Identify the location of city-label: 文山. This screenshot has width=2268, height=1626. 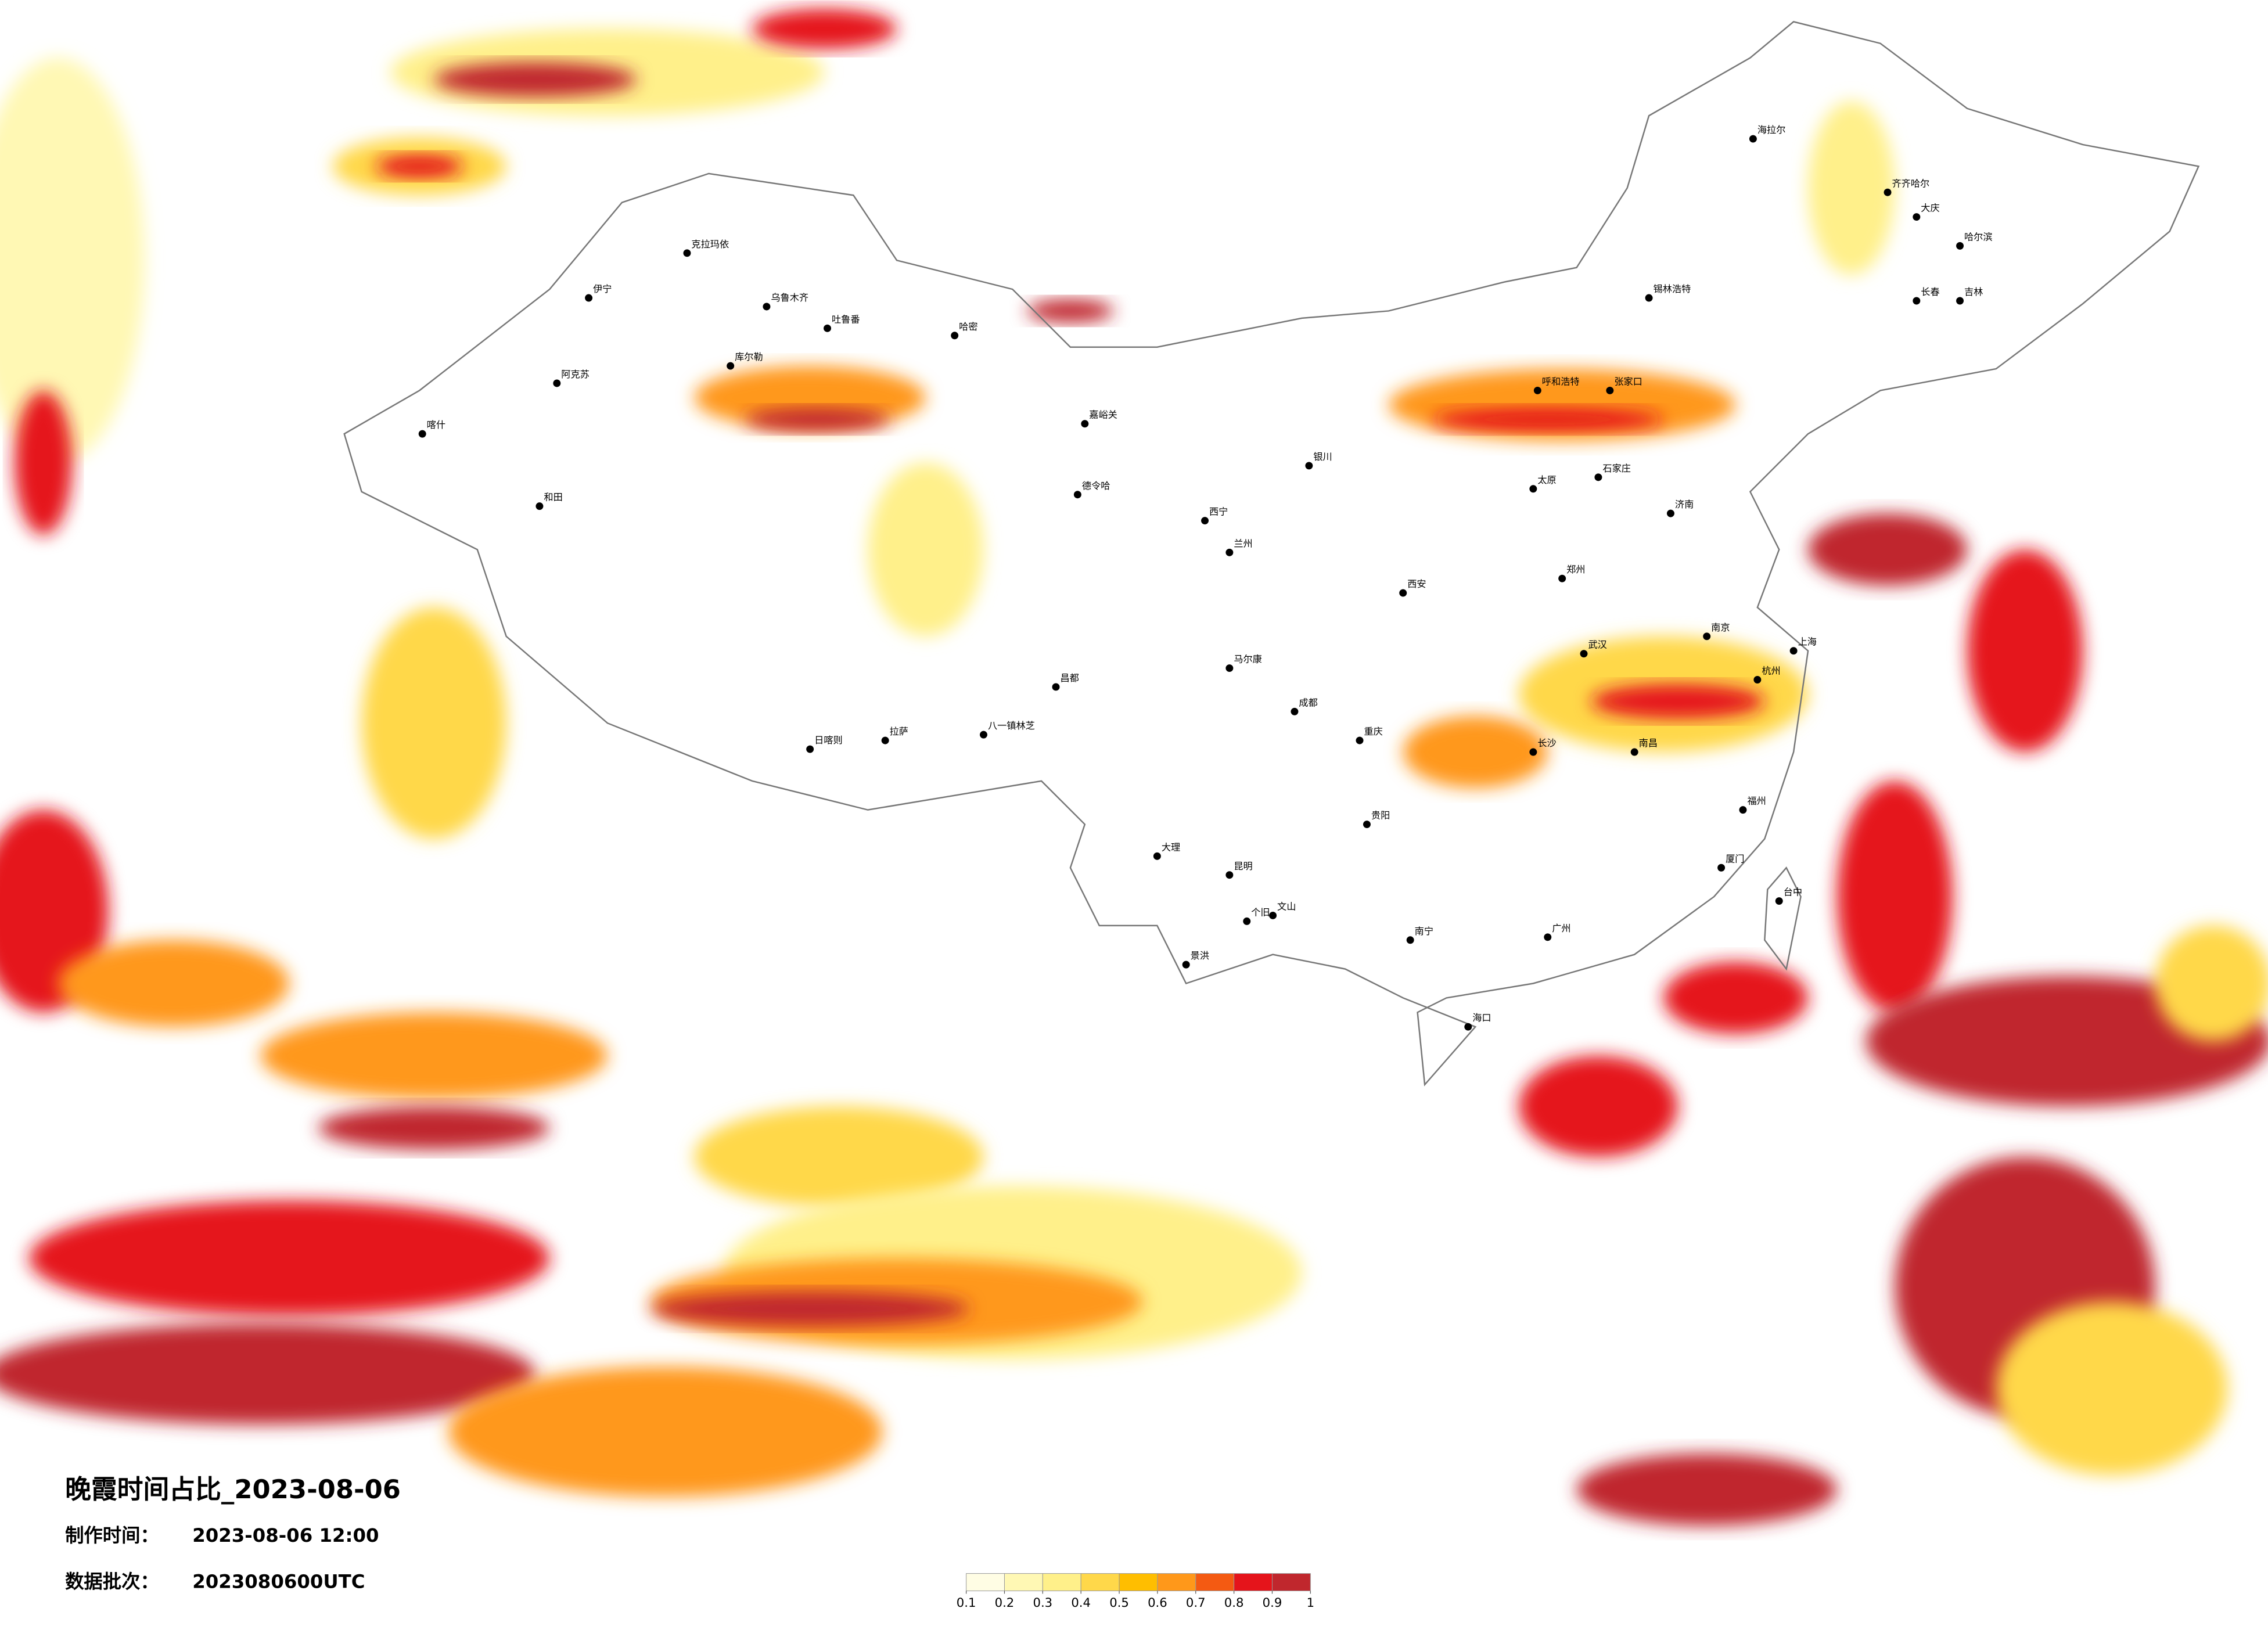
(1286, 906).